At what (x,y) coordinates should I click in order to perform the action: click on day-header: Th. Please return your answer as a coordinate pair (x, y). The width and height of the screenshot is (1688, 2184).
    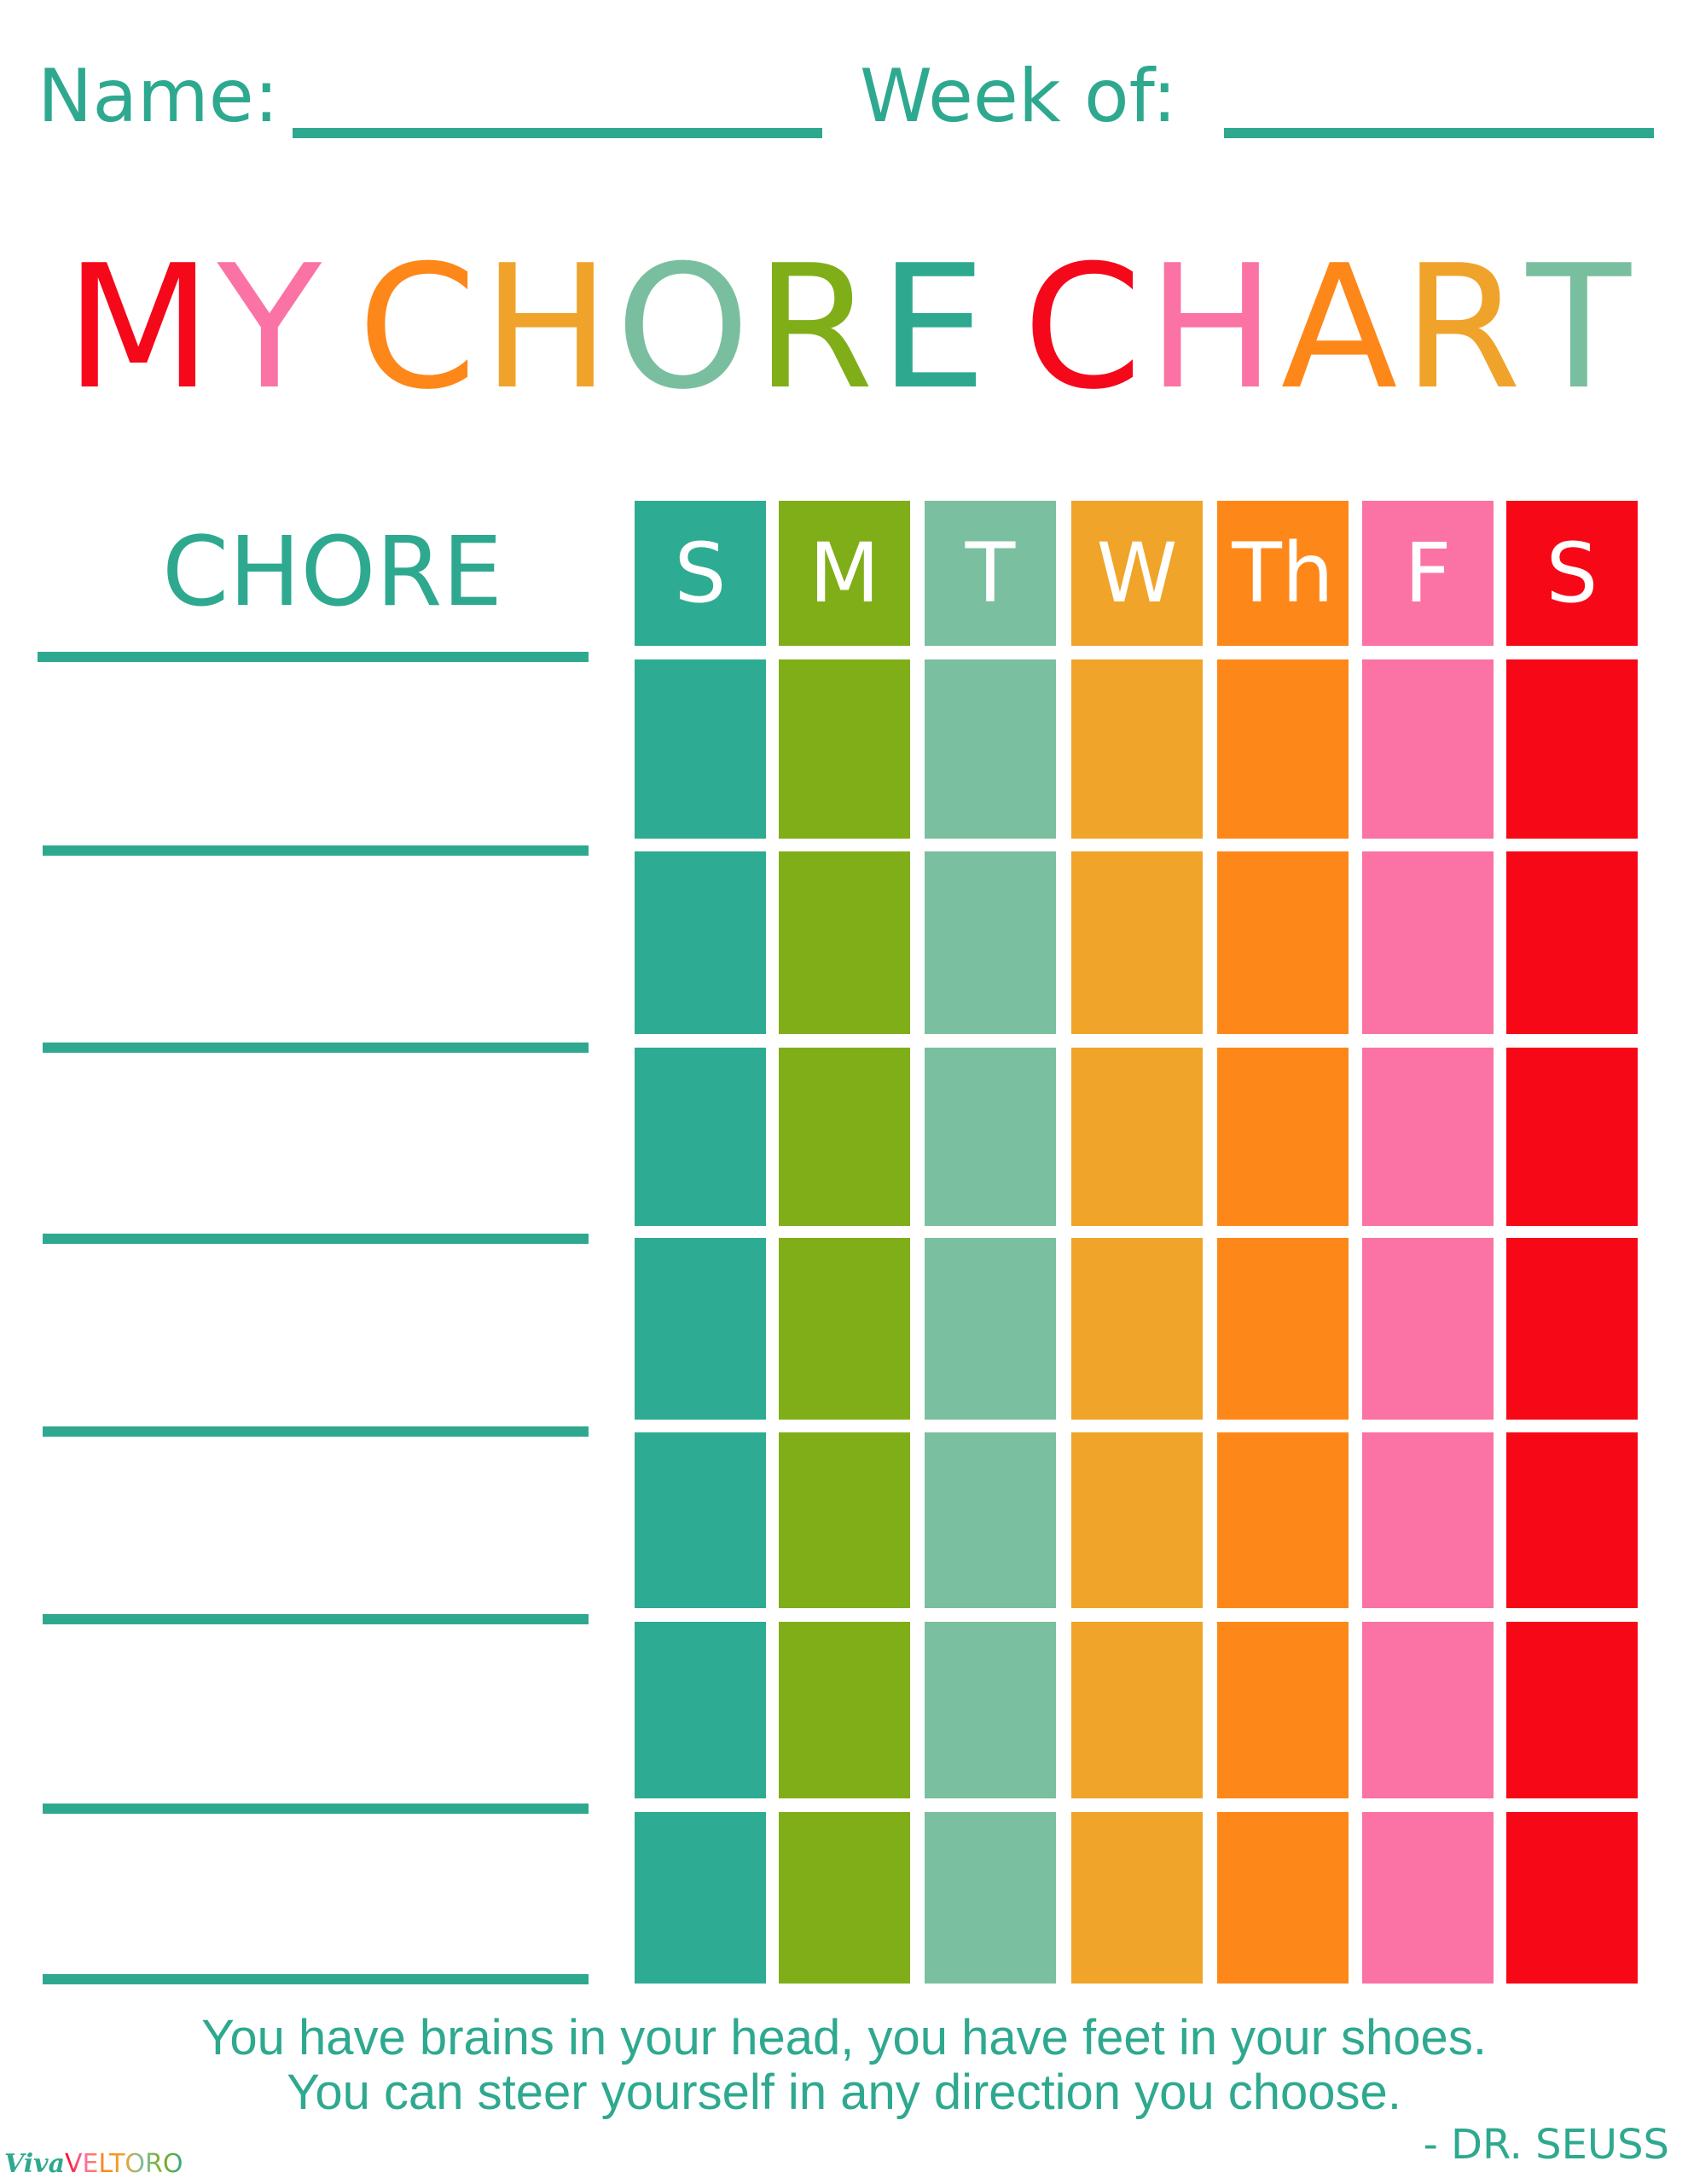
    Looking at the image, I should click on (1283, 573).